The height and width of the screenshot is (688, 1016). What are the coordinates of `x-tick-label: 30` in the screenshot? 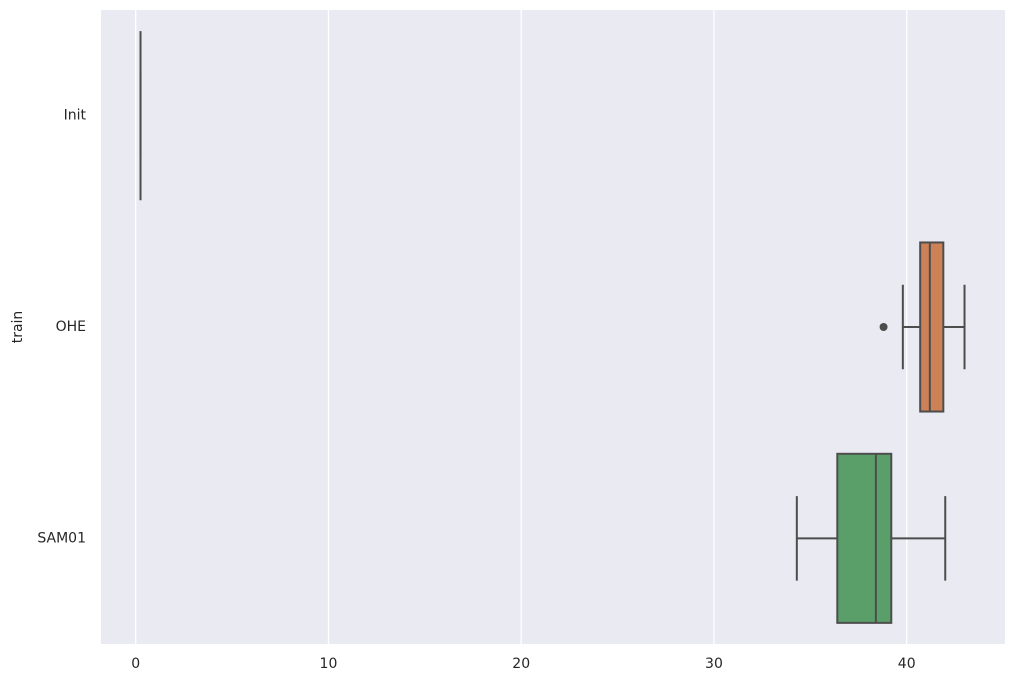 It's located at (714, 664).